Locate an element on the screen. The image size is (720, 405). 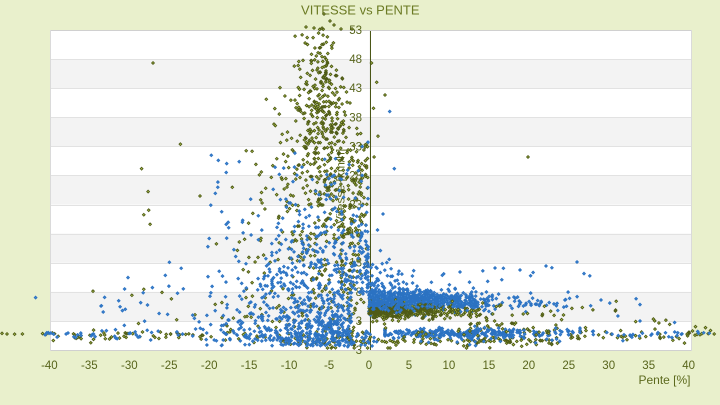
svg-text: -5 is located at coordinates (329, 366).